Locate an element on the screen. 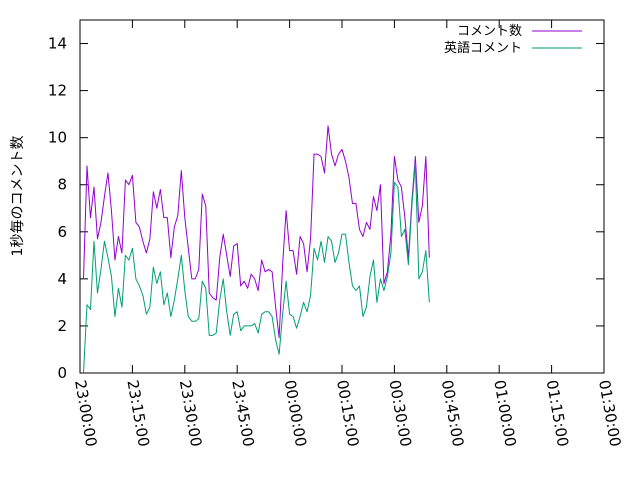 The width and height of the screenshot is (640, 480). y-tick-label: 8 is located at coordinates (62, 185).